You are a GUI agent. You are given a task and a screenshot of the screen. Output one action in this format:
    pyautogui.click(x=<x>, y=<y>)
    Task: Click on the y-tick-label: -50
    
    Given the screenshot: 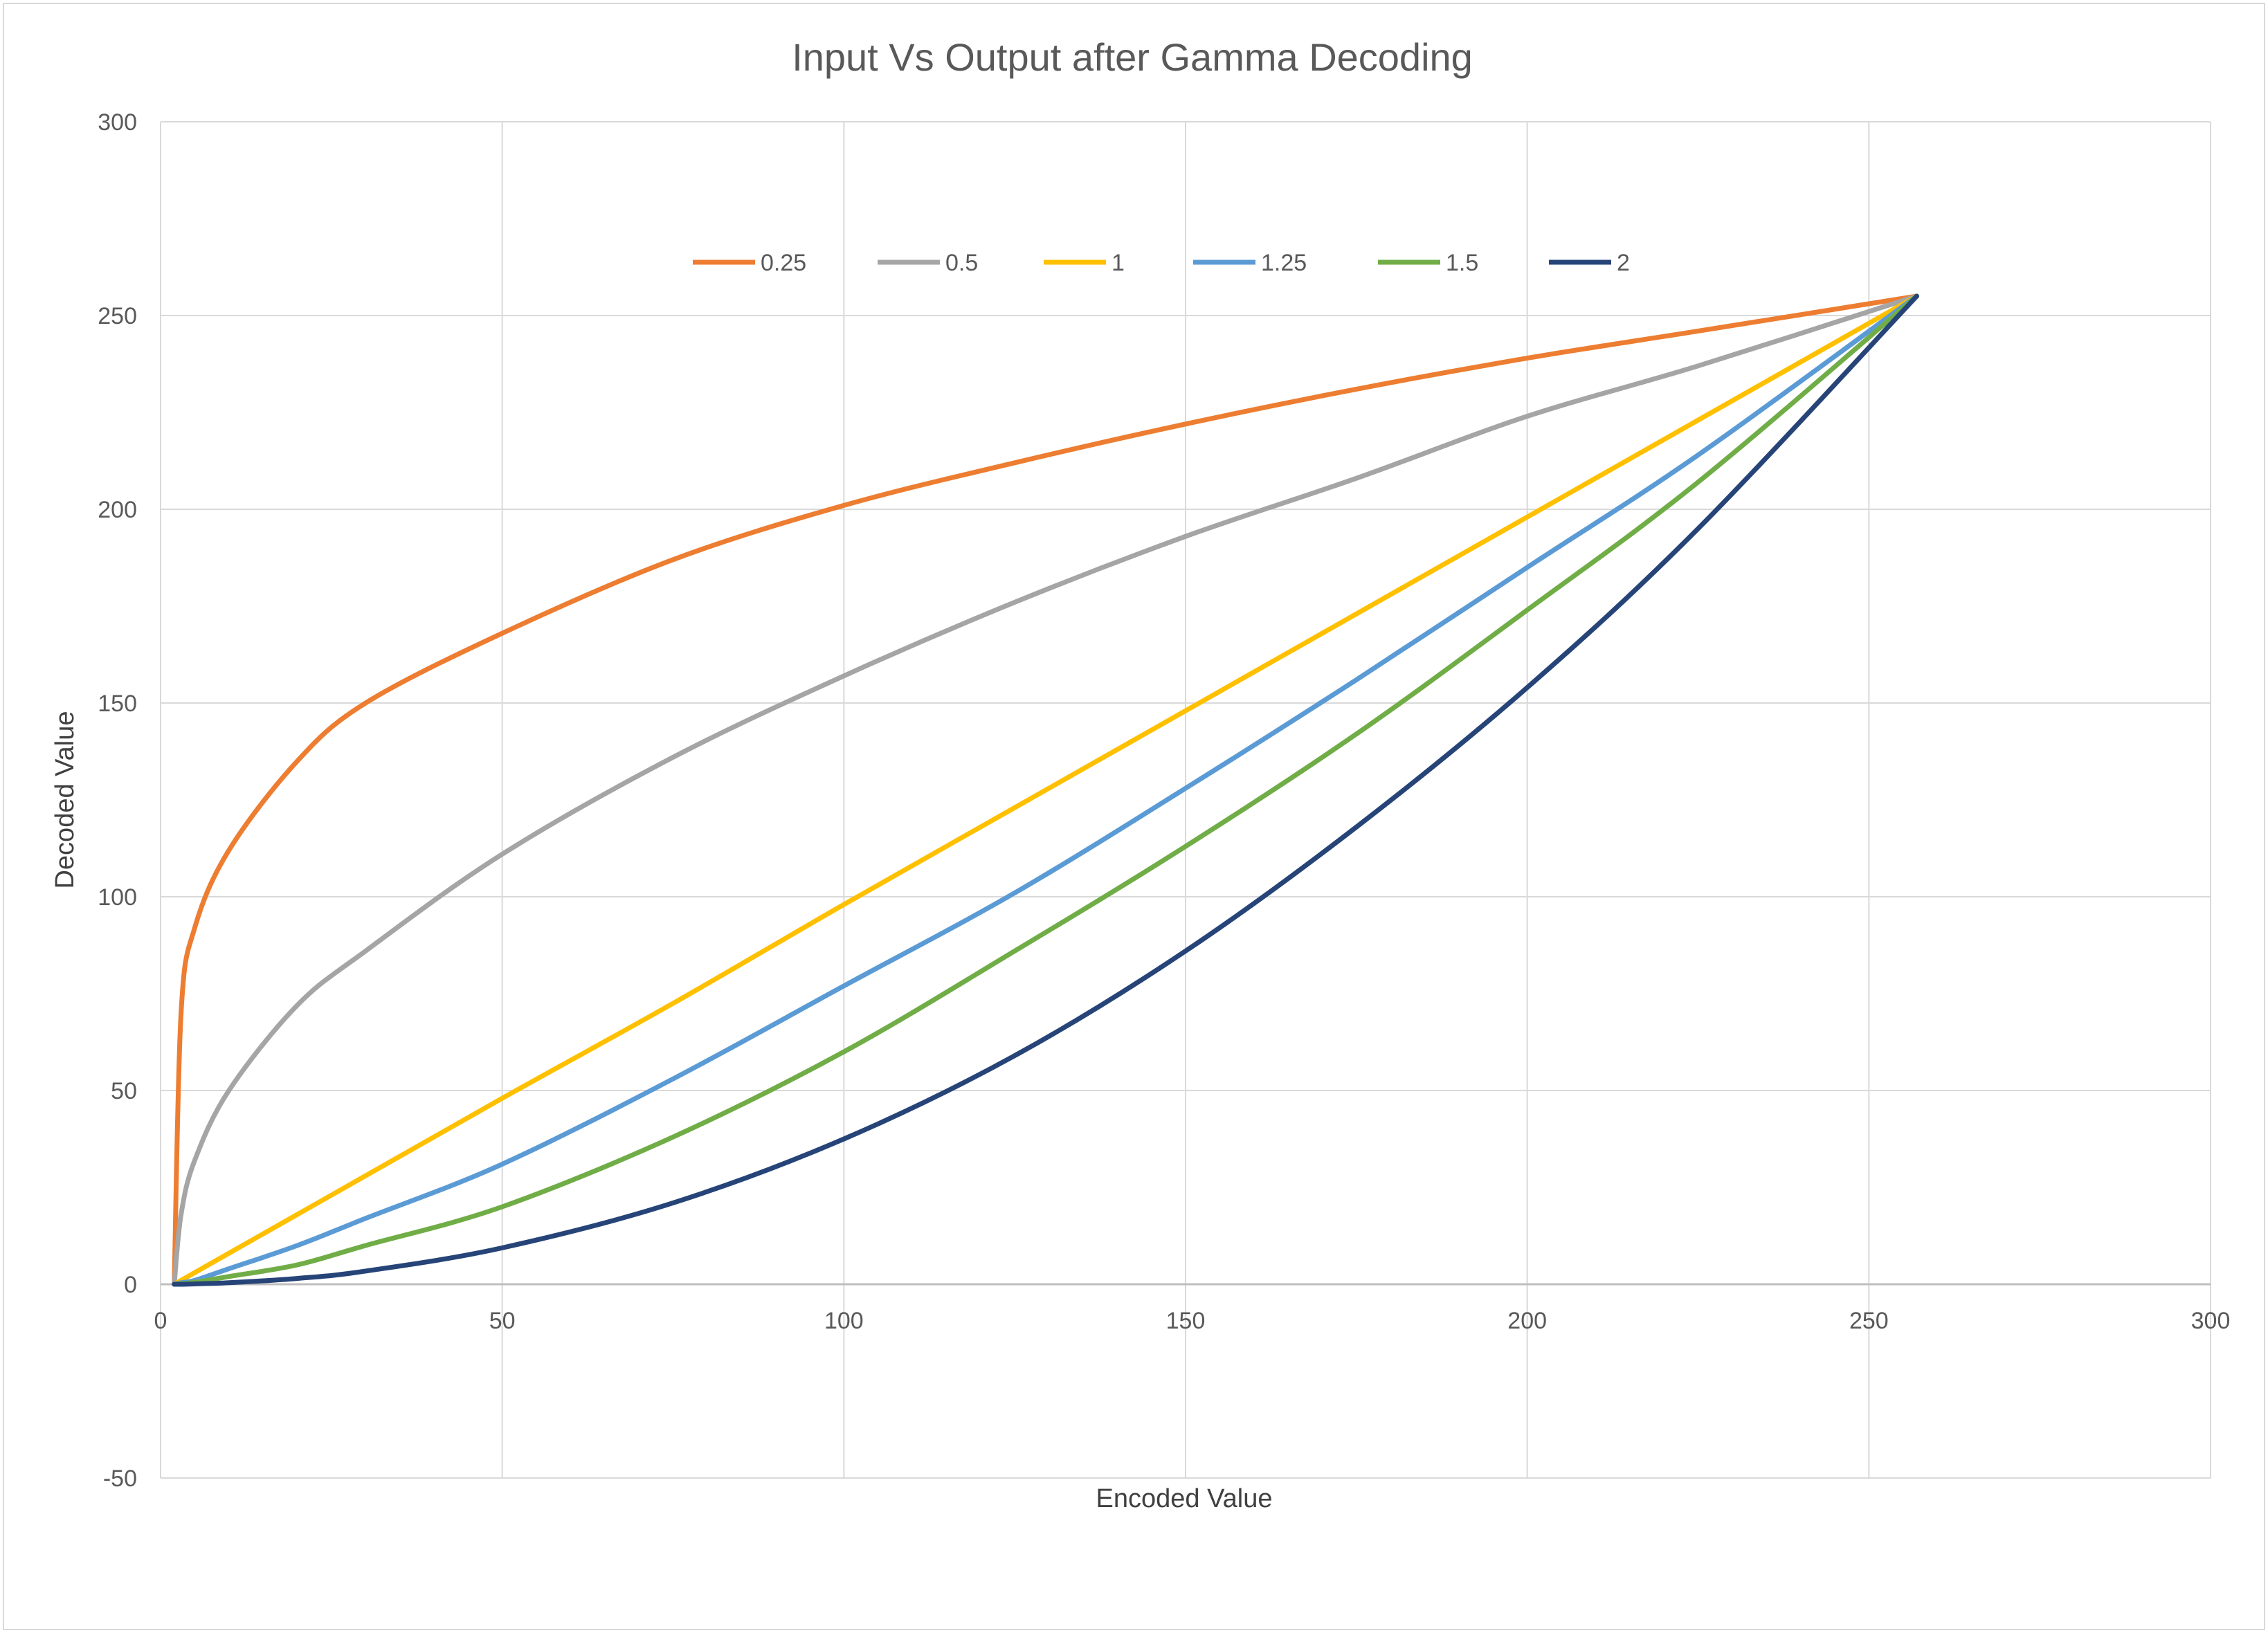 What is the action you would take?
    pyautogui.click(x=120, y=1479)
    